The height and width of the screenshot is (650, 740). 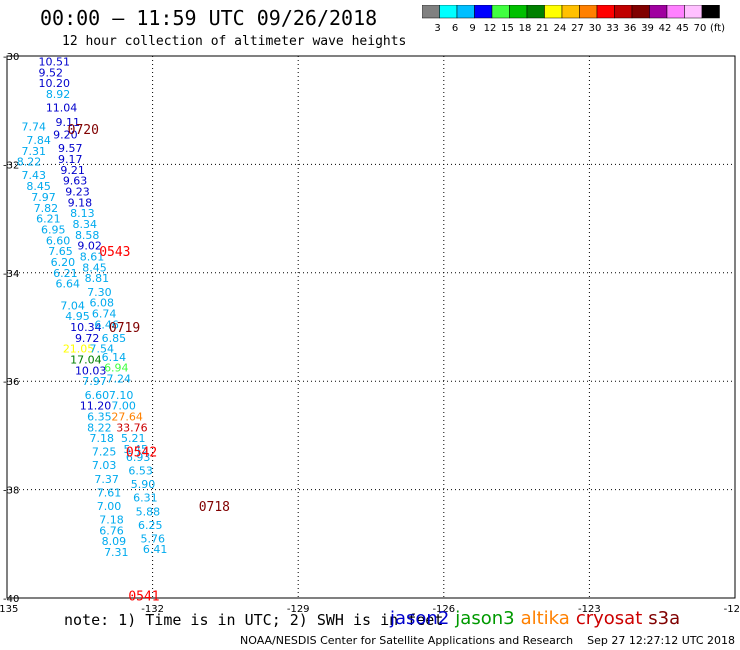 I want to click on wave-height-value: 6.85, so click(x=114, y=338).